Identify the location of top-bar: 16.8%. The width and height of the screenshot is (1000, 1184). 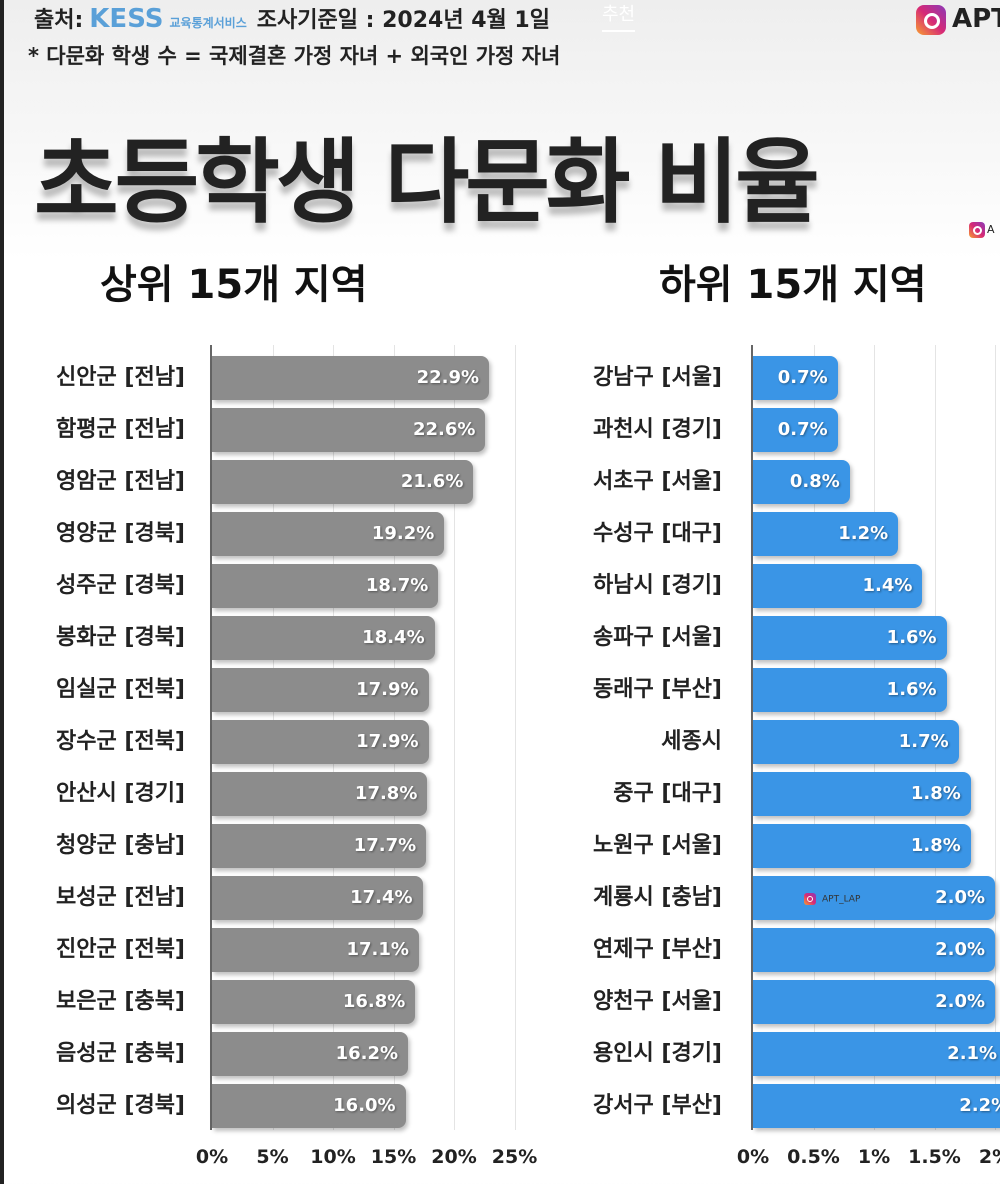
(314, 1002).